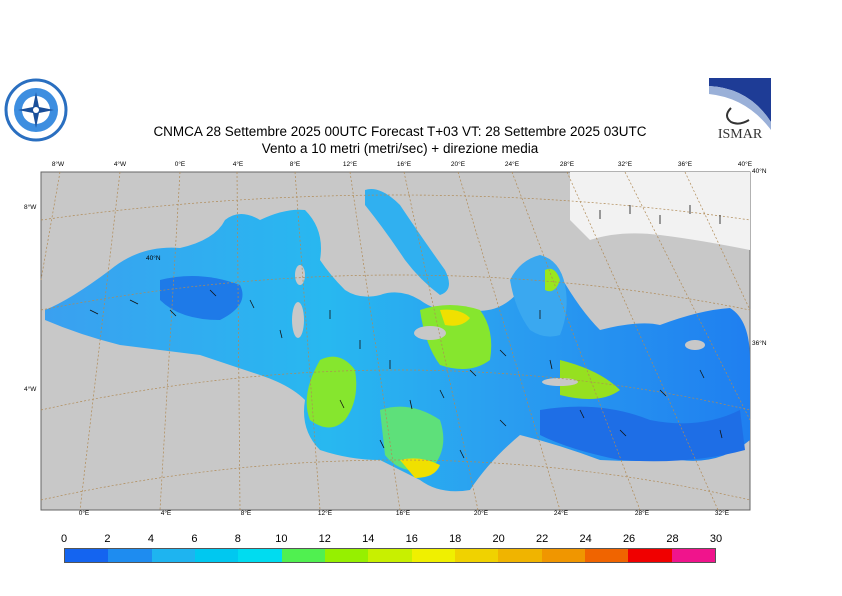 The height and width of the screenshot is (596, 842). What do you see at coordinates (30, 389) in the screenshot?
I see `lat-label: 4°W` at bounding box center [30, 389].